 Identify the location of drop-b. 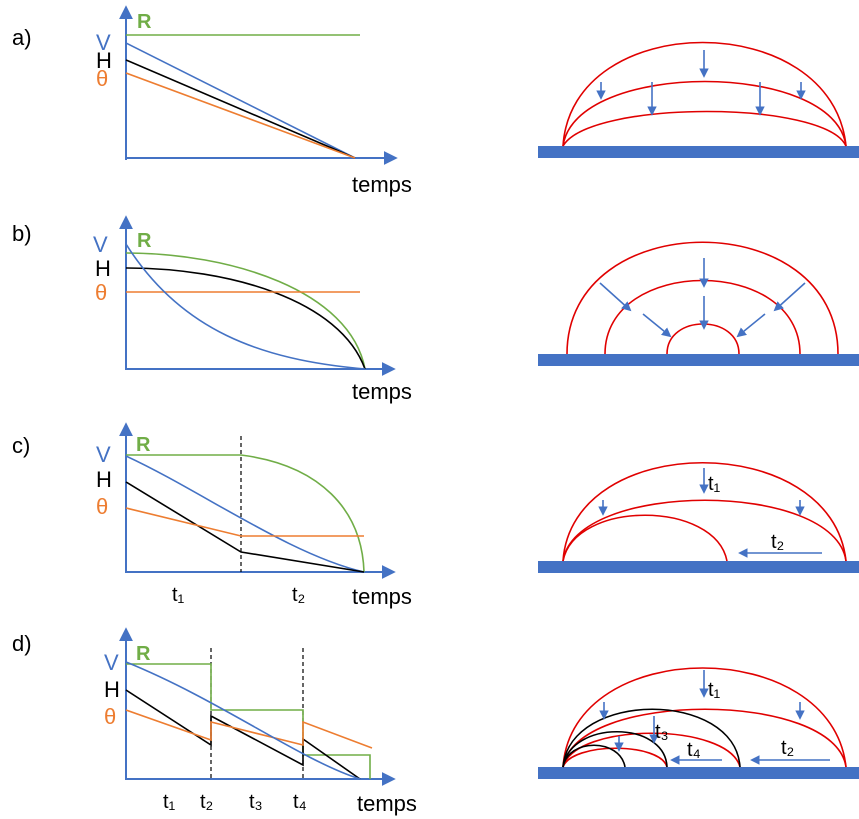
(698, 303).